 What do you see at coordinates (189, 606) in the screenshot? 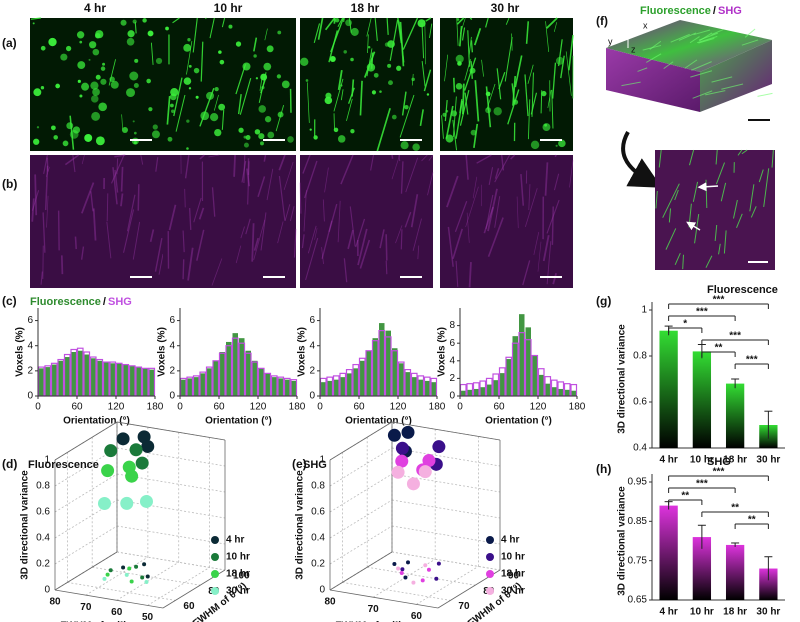
I see `y-tick-label: 60` at bounding box center [189, 606].